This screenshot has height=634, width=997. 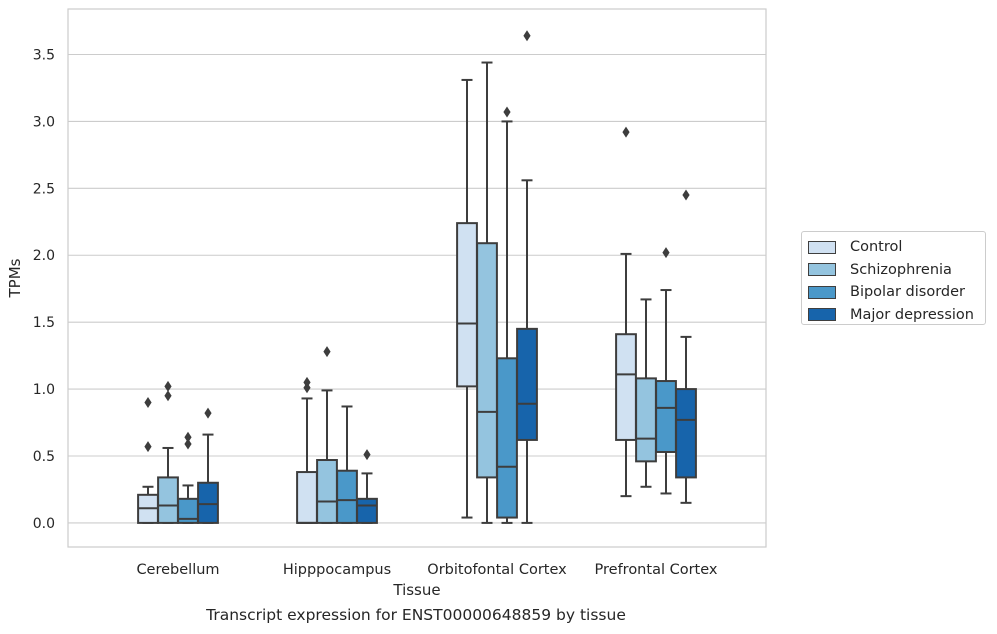 I want to click on y-tick-labels: 0.0 0.5 1.0 1.5 2.0 2.5 3.0 3.5, so click(x=44, y=290).